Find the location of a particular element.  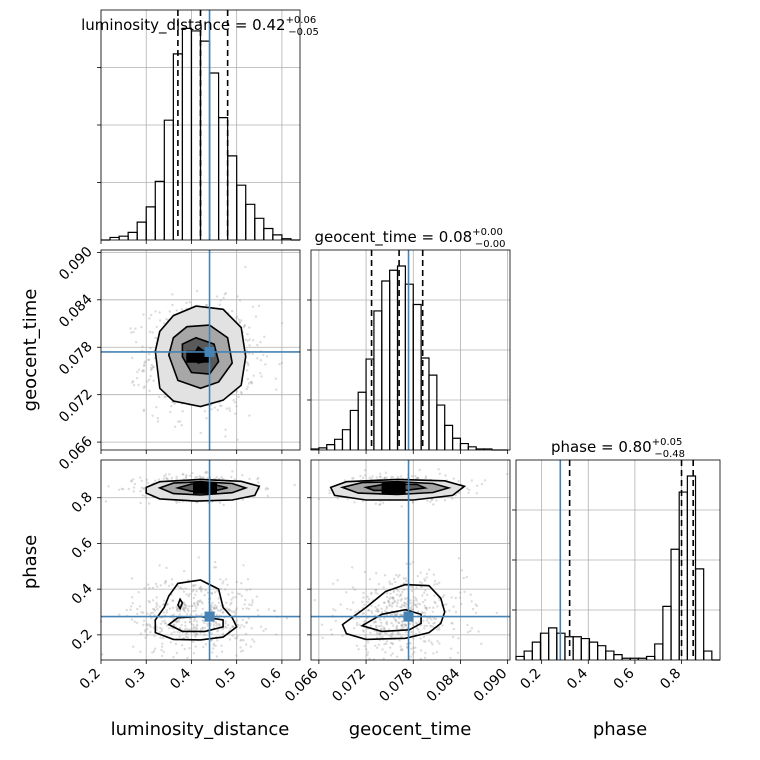

title-geocent-time: geocent_time = 0.08+0.00 −0.00 is located at coordinates (410, 238).